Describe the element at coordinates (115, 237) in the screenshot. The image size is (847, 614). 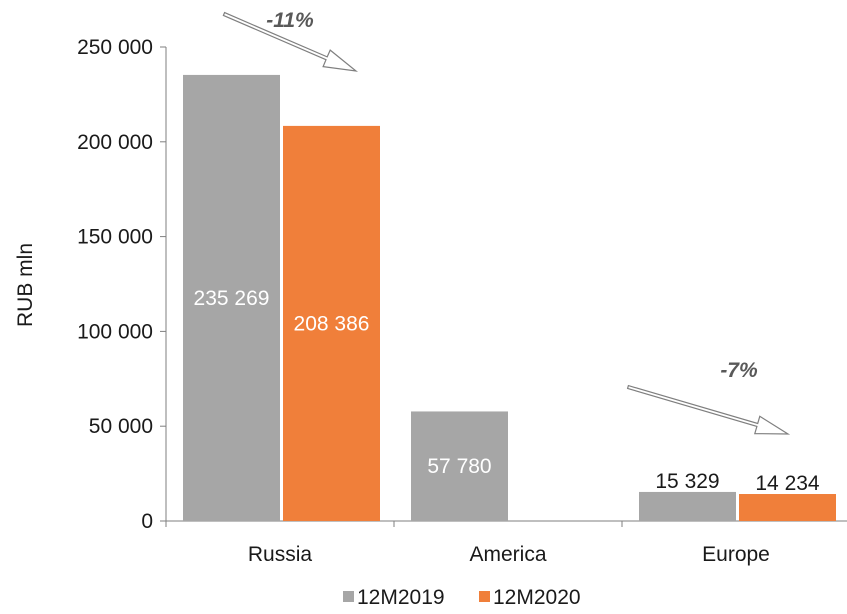
I see `y-tick-label: 150 000` at that location.